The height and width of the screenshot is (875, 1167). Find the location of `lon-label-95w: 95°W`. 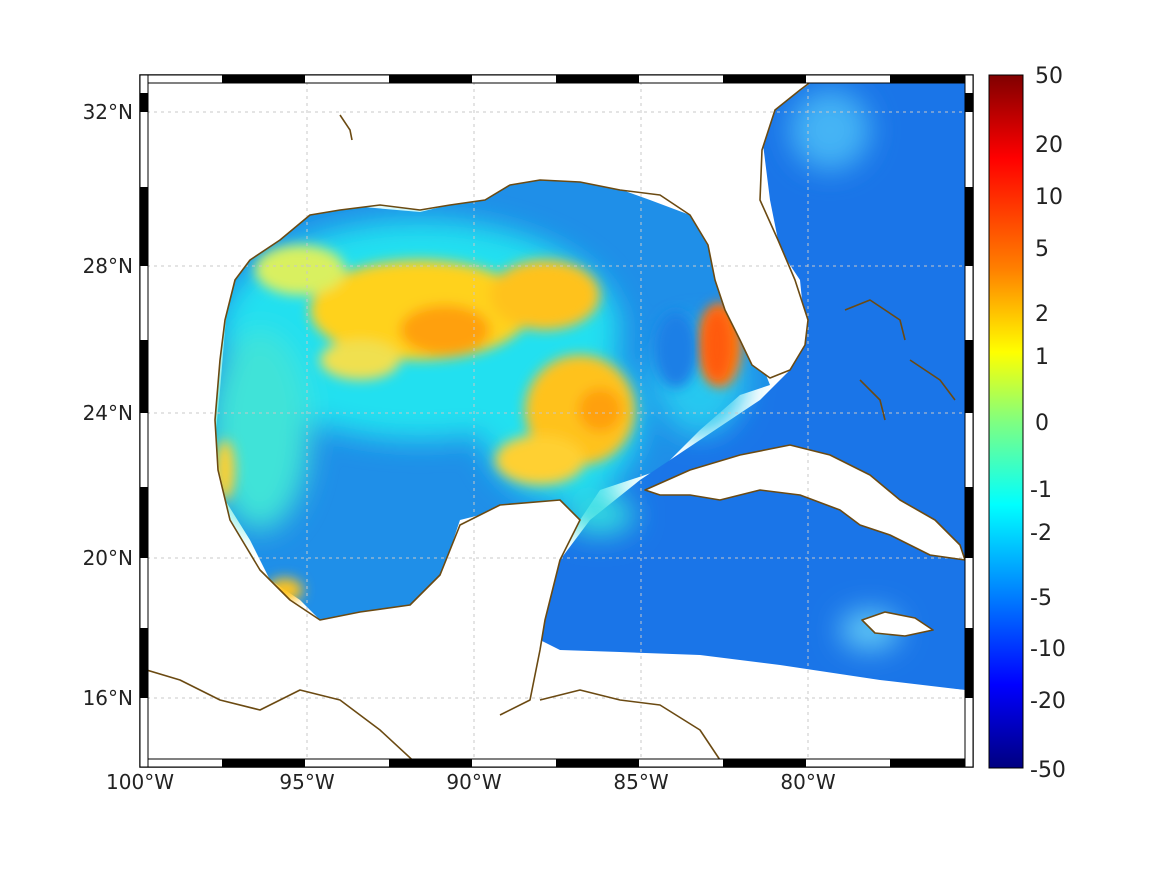

lon-label-95w: 95°W is located at coordinates (306, 782).